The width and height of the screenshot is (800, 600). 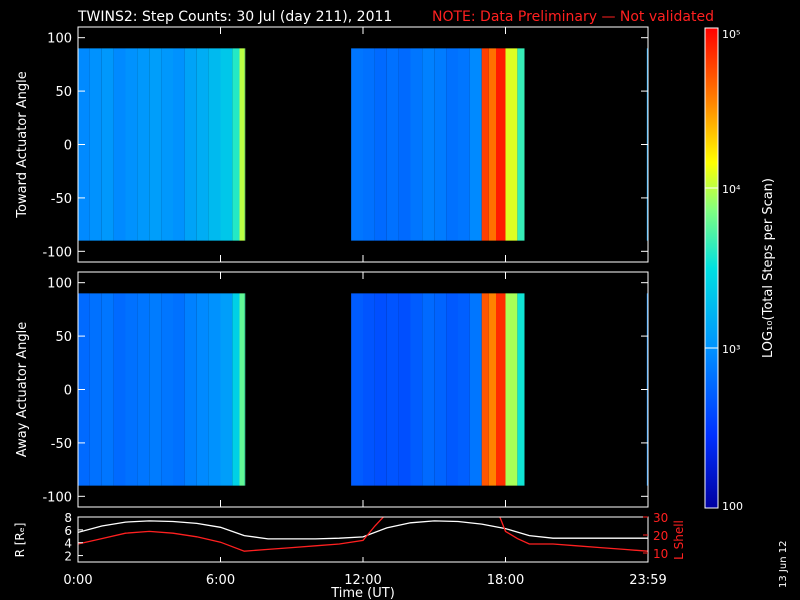 I want to click on l-shell-line, so click(x=363, y=534).